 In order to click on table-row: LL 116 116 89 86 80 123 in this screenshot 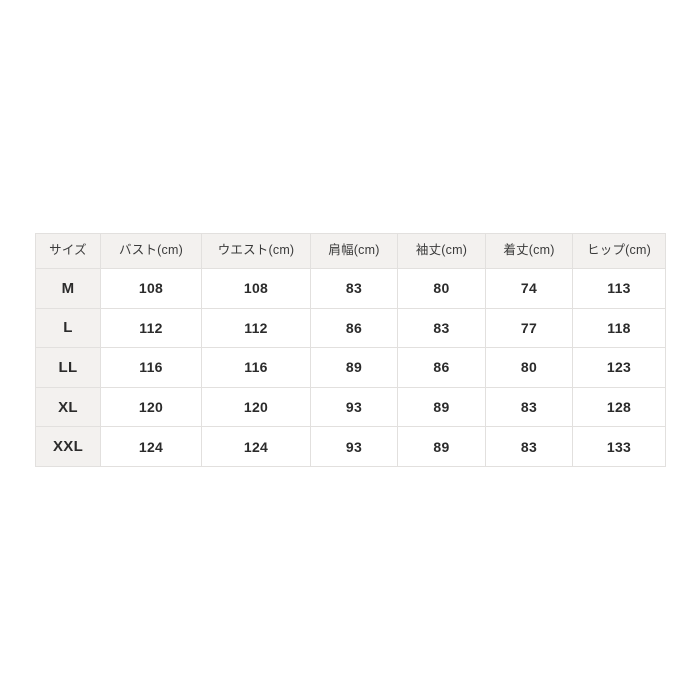, I will do `click(350, 367)`.